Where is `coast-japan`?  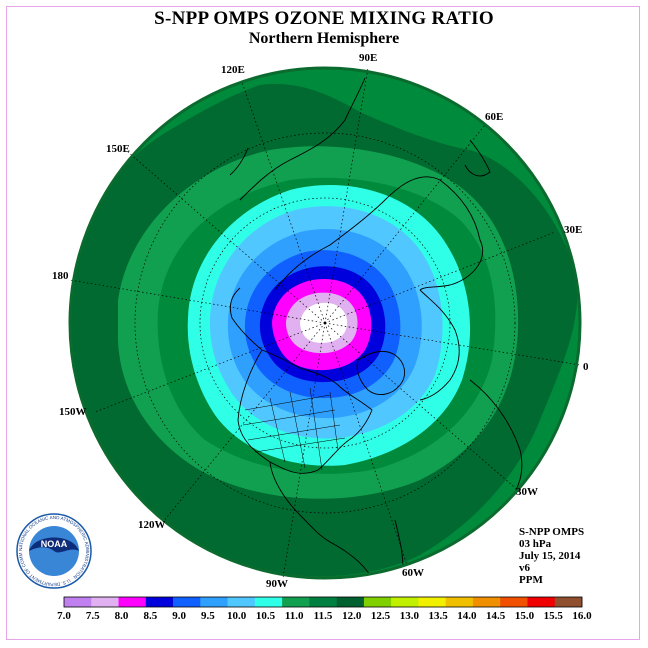
coast-japan is located at coordinates (239, 161).